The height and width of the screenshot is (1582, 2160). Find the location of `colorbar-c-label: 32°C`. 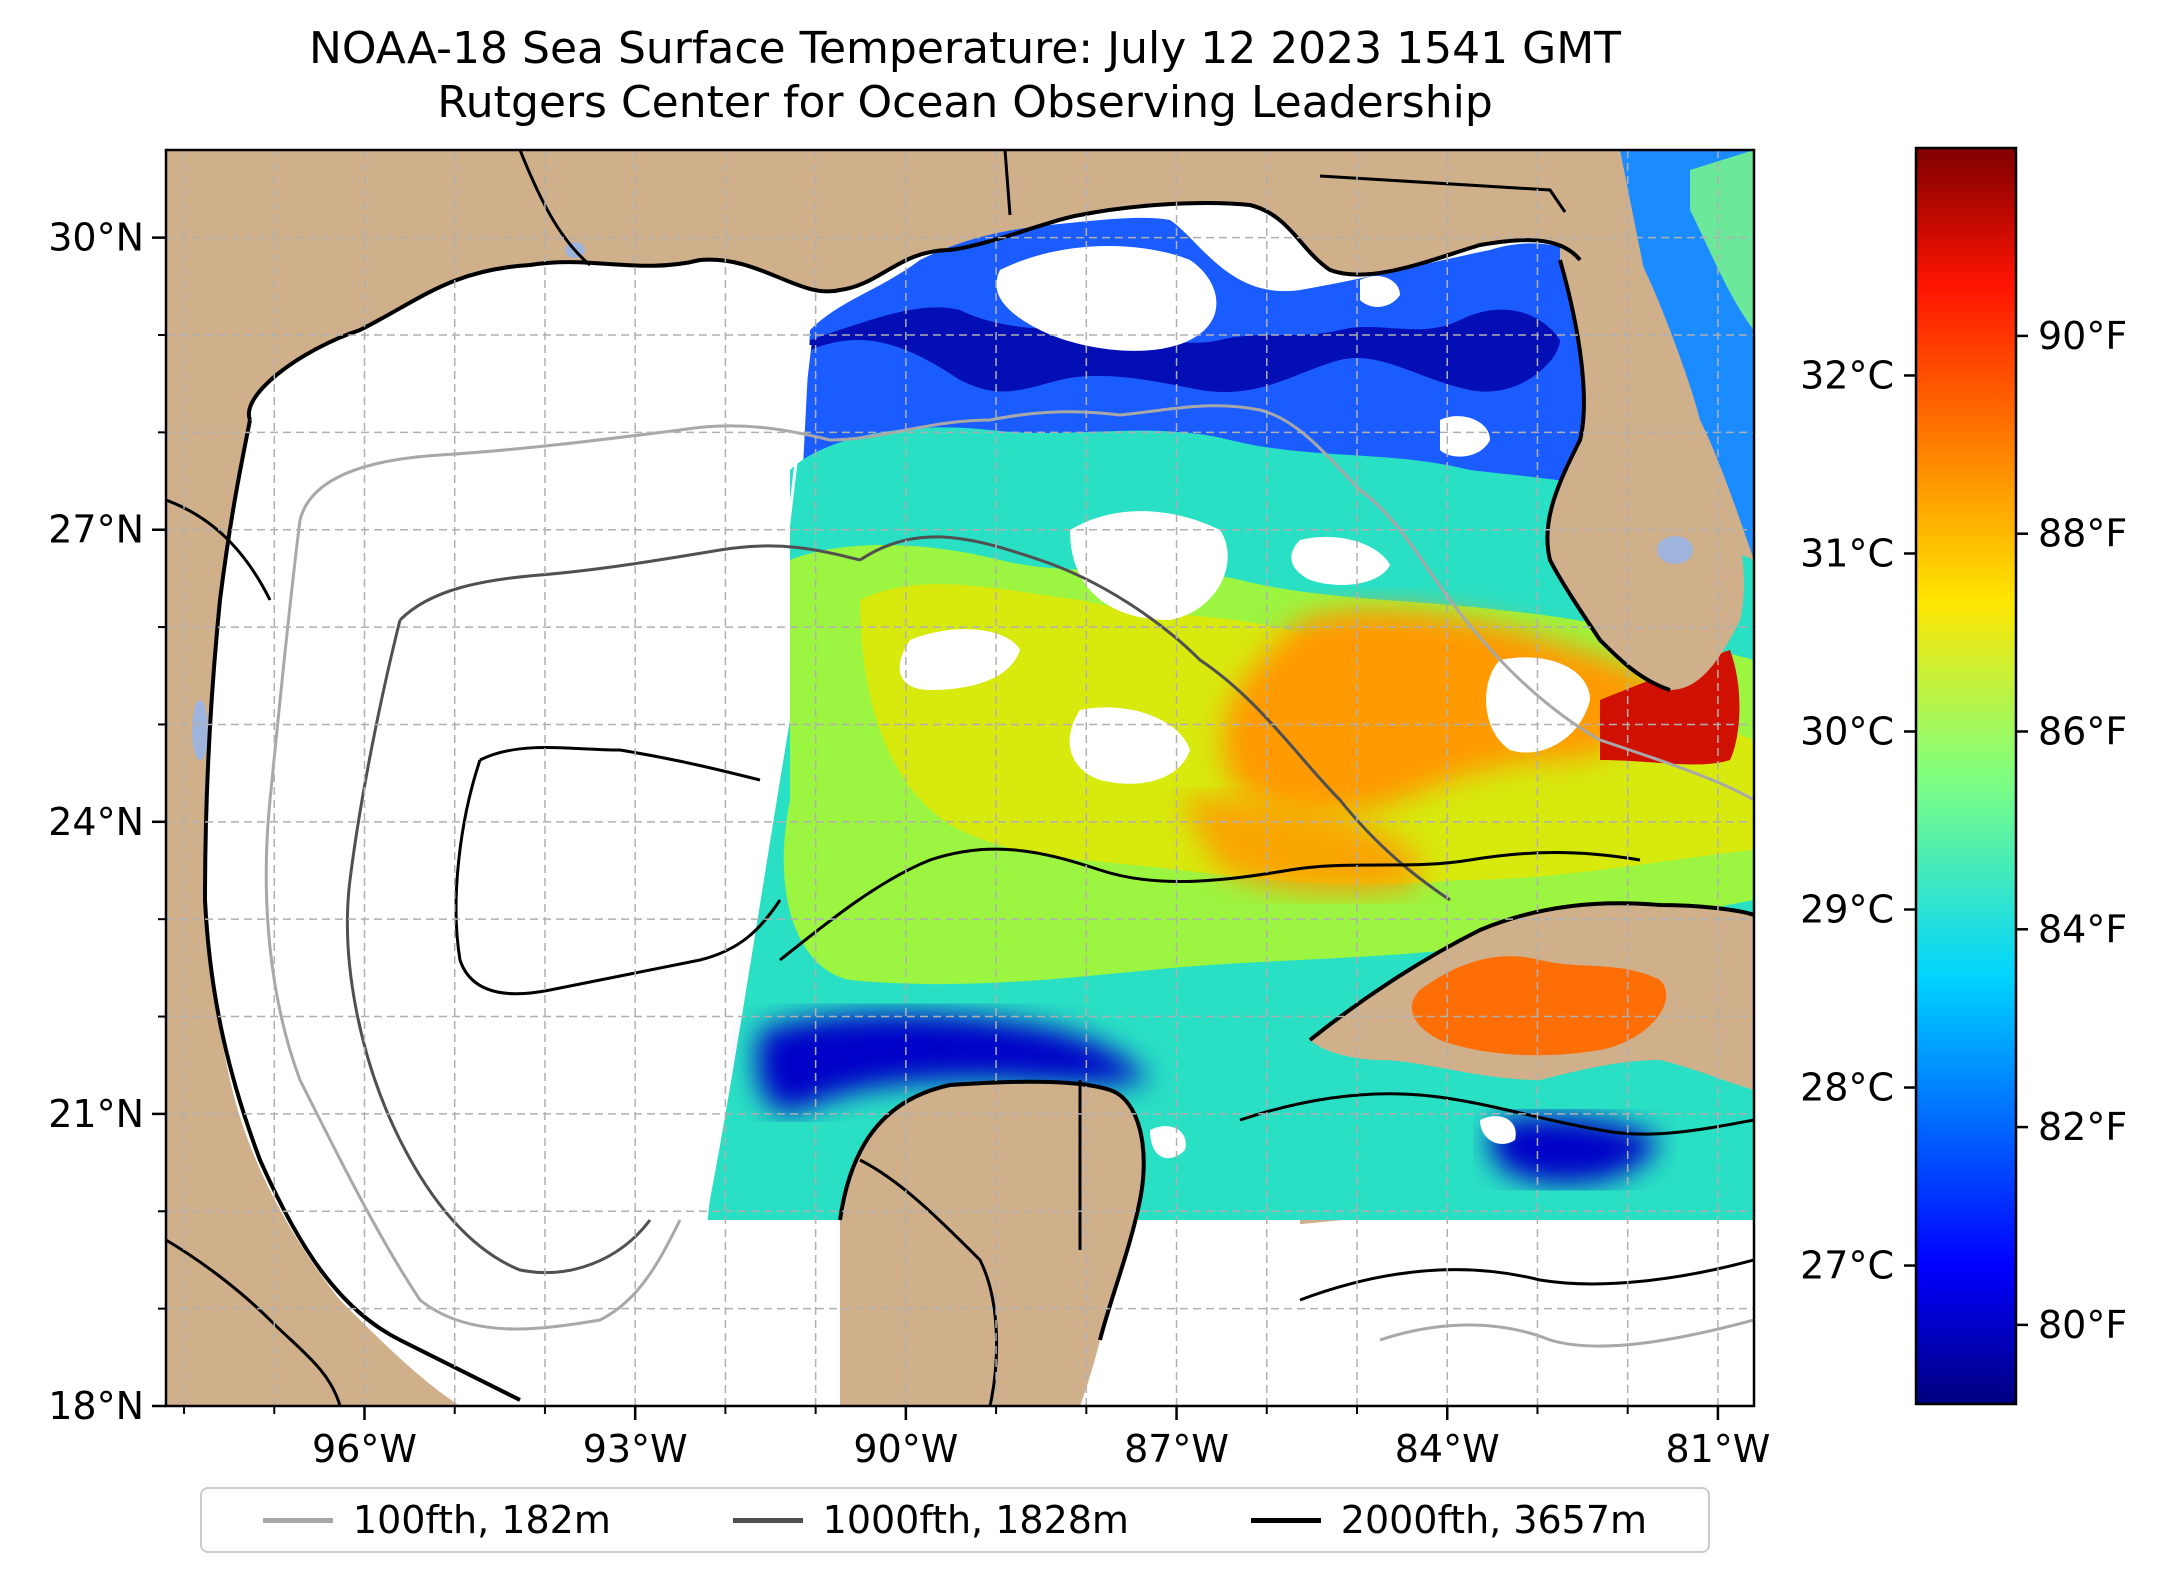

colorbar-c-label: 32°C is located at coordinates (1847, 375).